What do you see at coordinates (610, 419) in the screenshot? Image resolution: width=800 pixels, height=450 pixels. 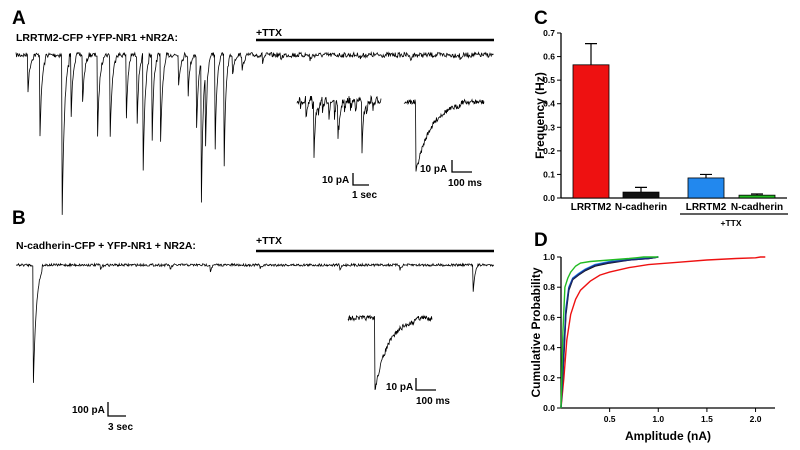 I see `cdf-x-tick-label: 0.5` at bounding box center [610, 419].